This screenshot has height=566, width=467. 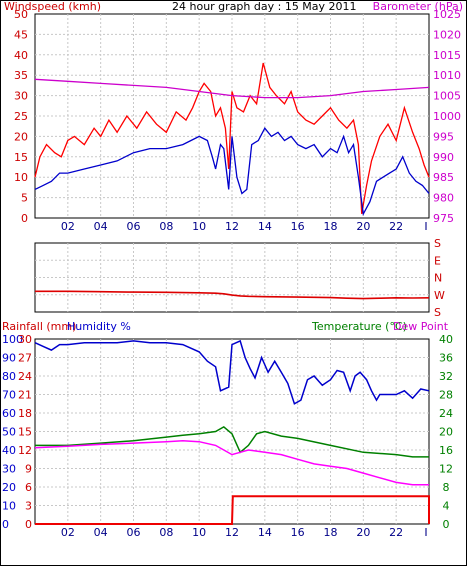 What do you see at coordinates (21, 14) in the screenshot?
I see `windspeed-tick-label: 50` at bounding box center [21, 14].